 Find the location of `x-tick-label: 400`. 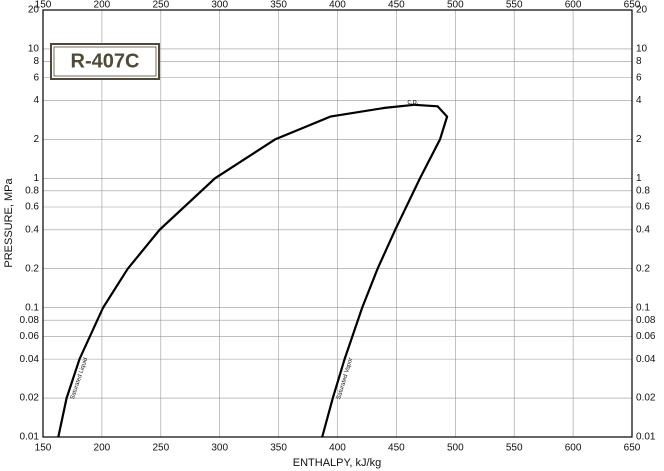

x-tick-label: 400 is located at coordinates (337, 448).